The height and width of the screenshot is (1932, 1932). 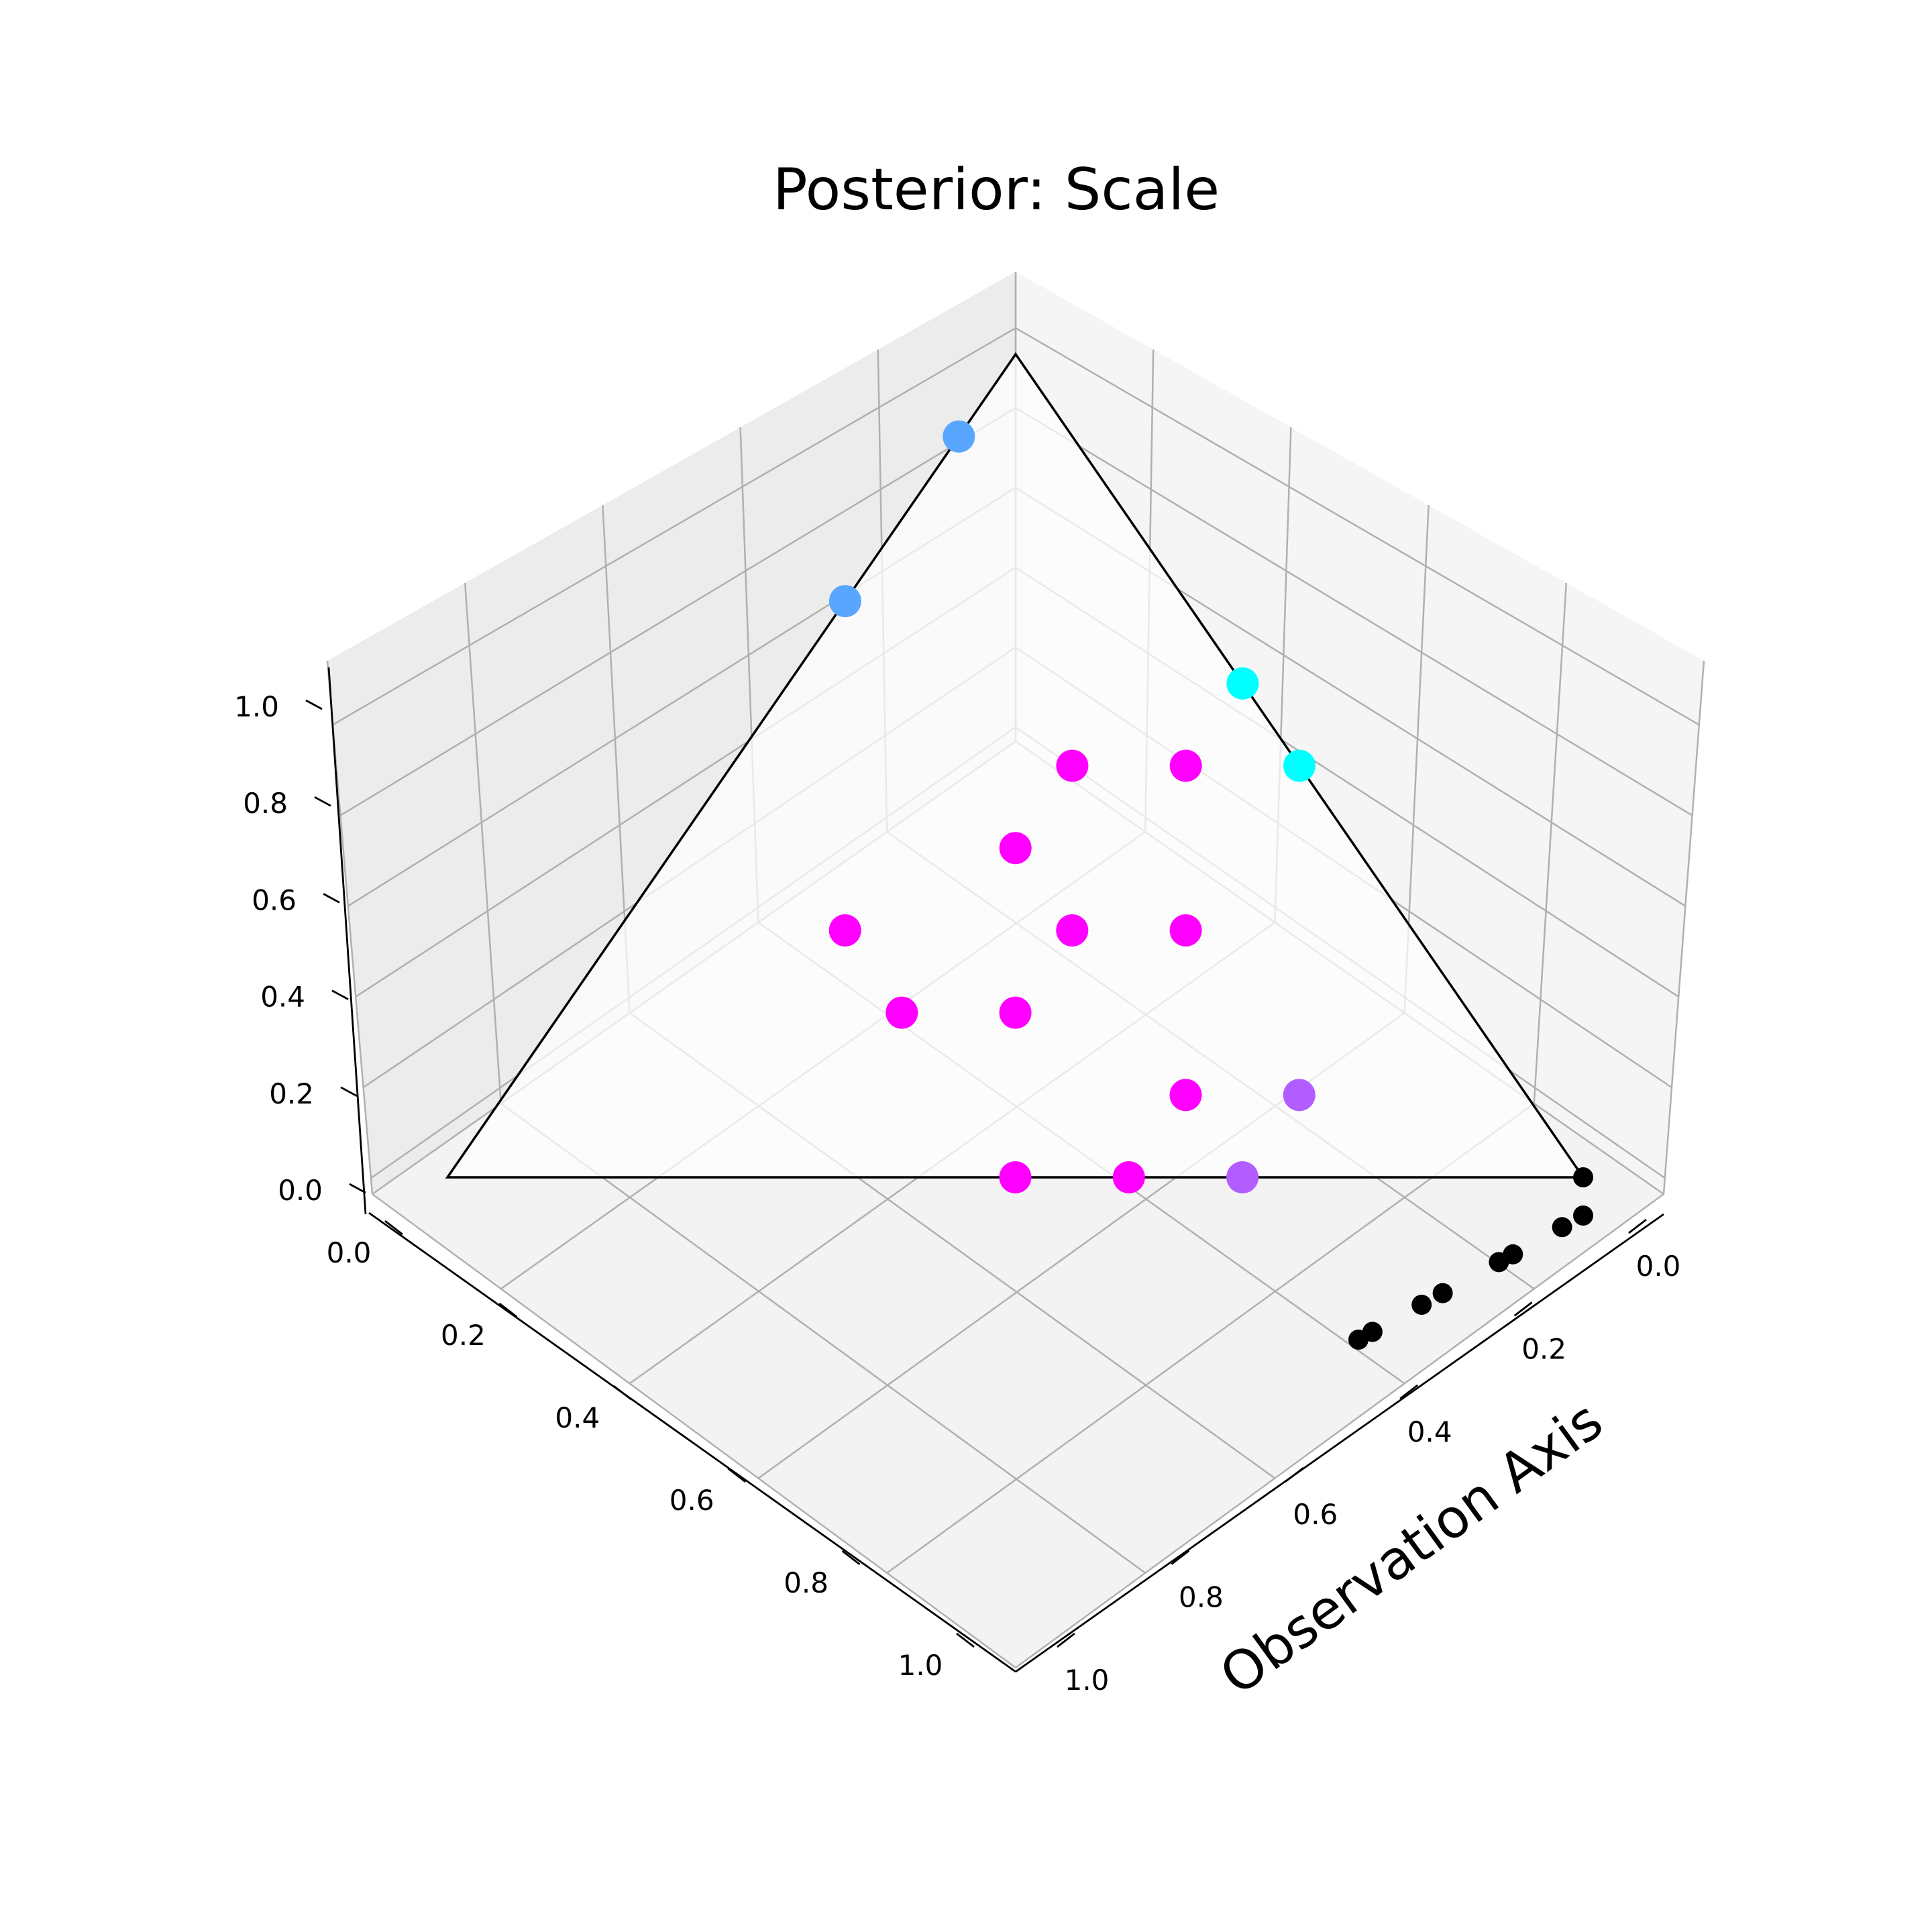 I want to click on left-pane-gridline, so click(x=483, y=843).